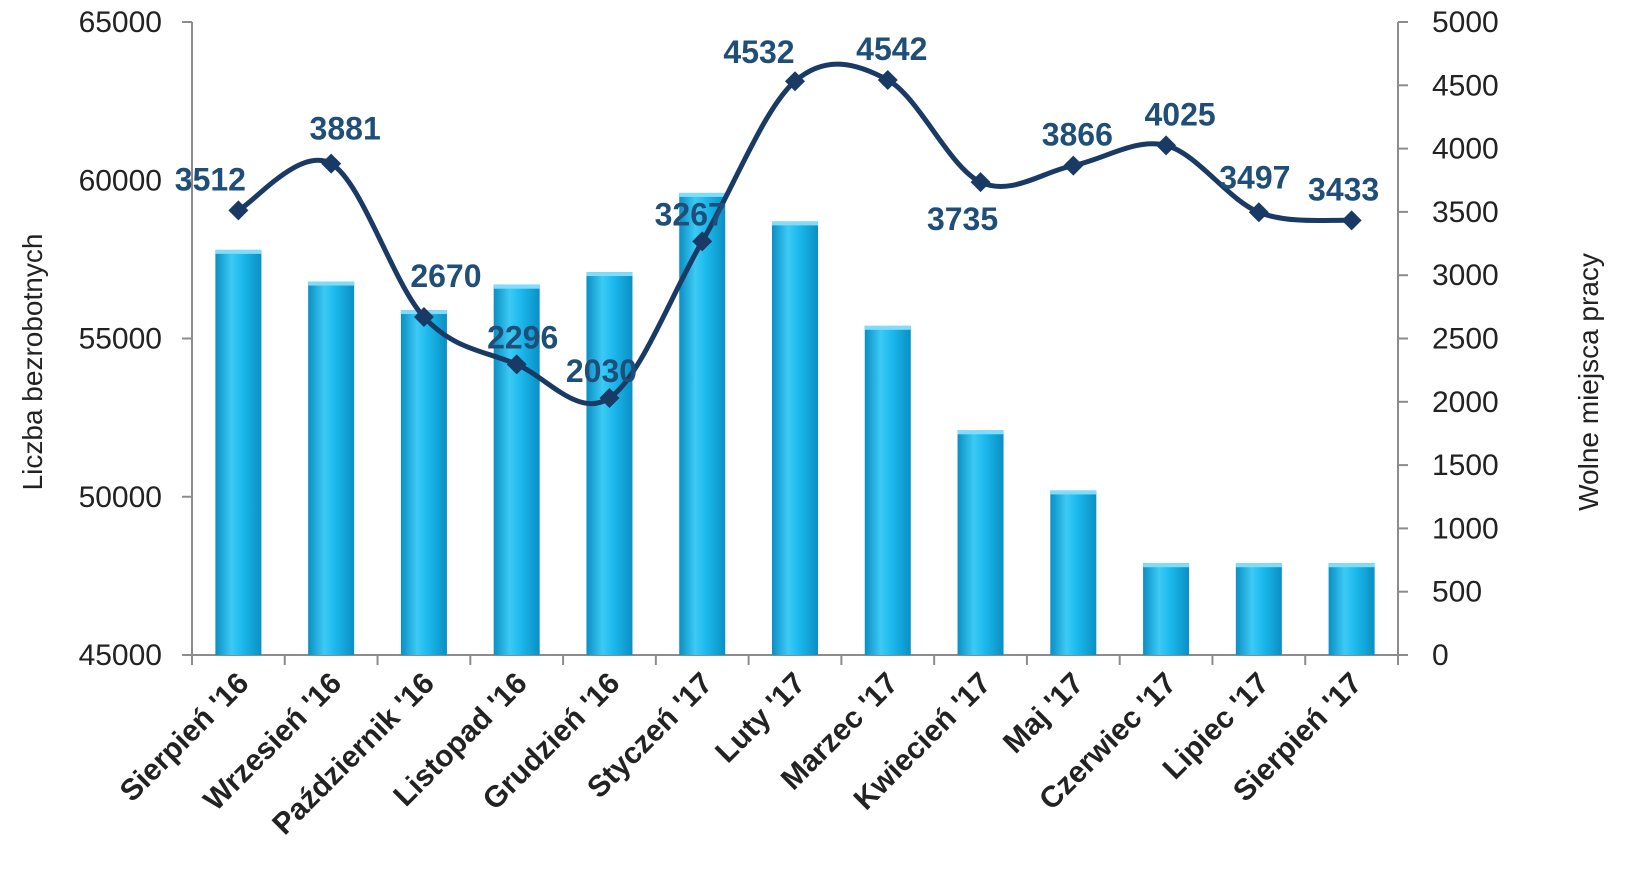  Describe the element at coordinates (1440, 655) in the screenshot. I see `right-tick-label: 0` at that location.